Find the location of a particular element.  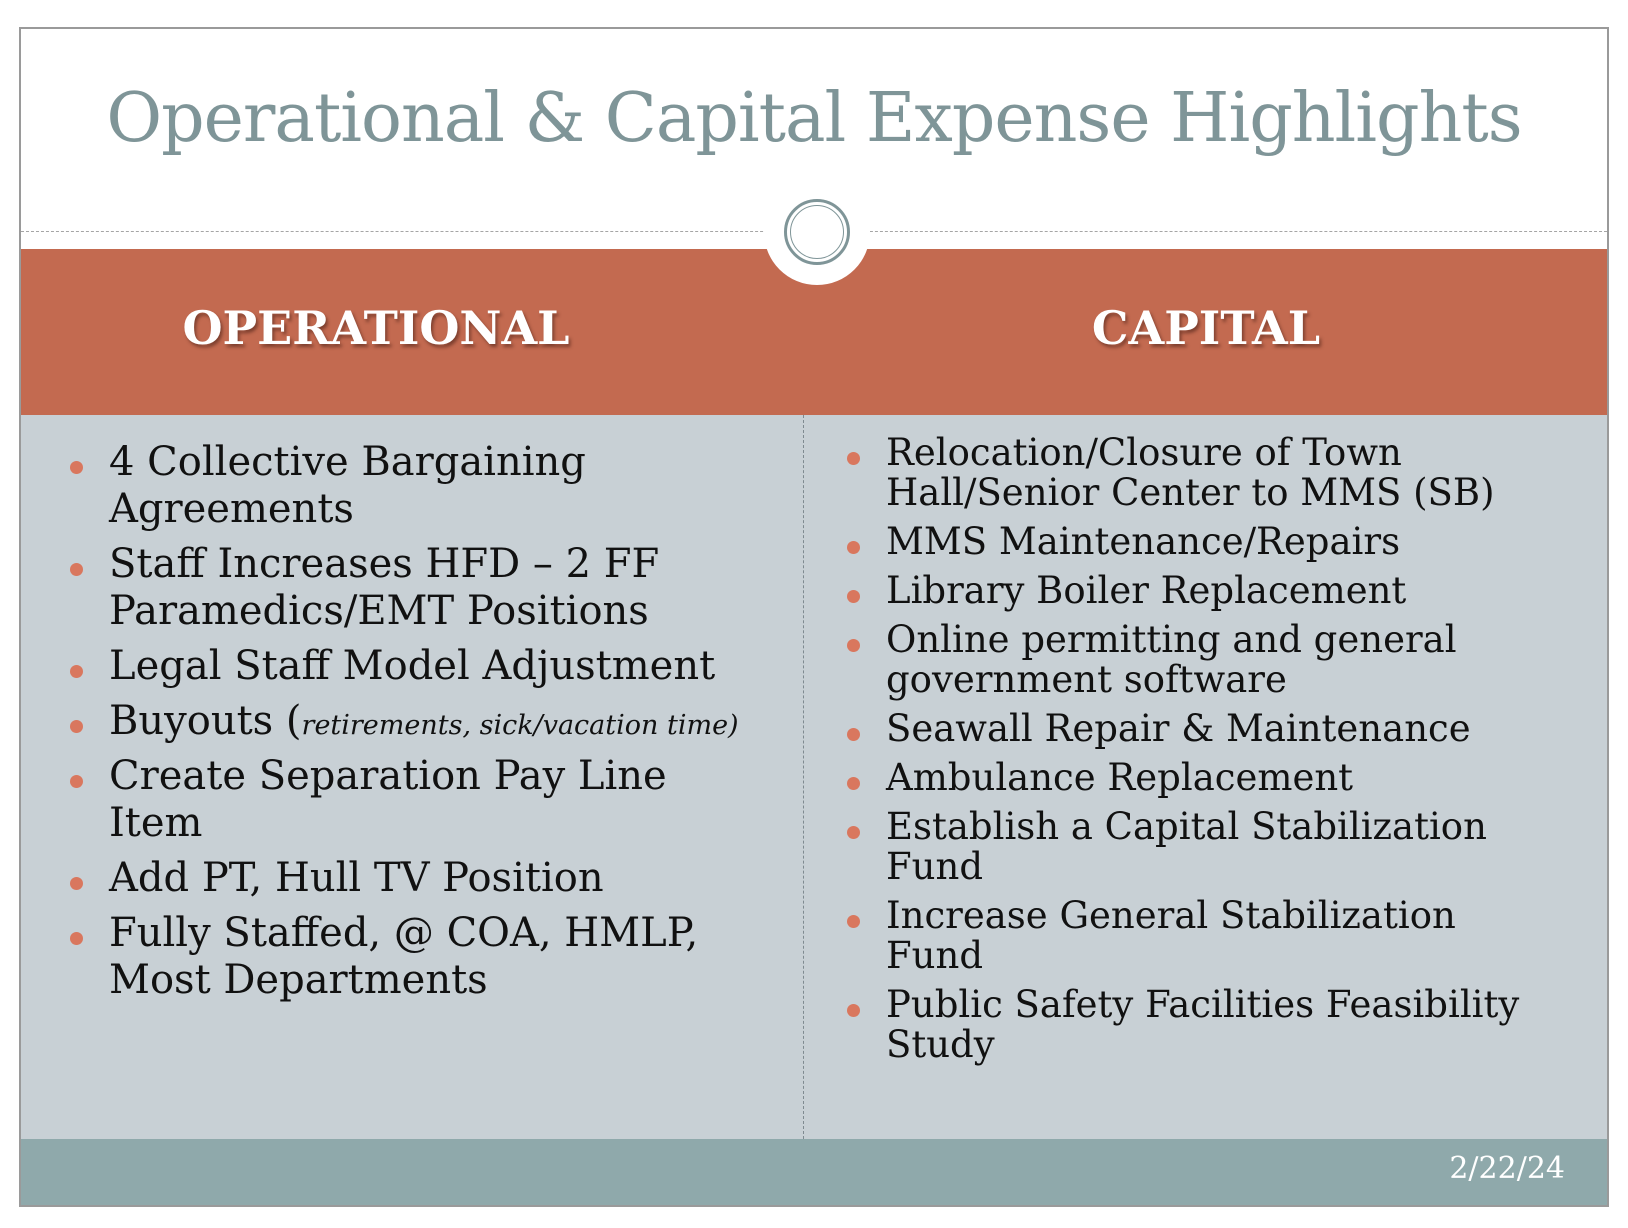

list-item: 4 Collective Bargaining Agreements is located at coordinates (408, 486).